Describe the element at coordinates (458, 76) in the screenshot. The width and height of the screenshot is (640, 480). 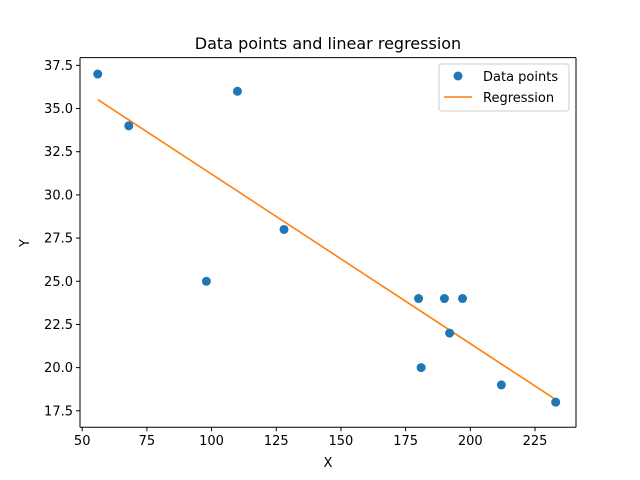
I see `legend-marker-data-points` at that location.